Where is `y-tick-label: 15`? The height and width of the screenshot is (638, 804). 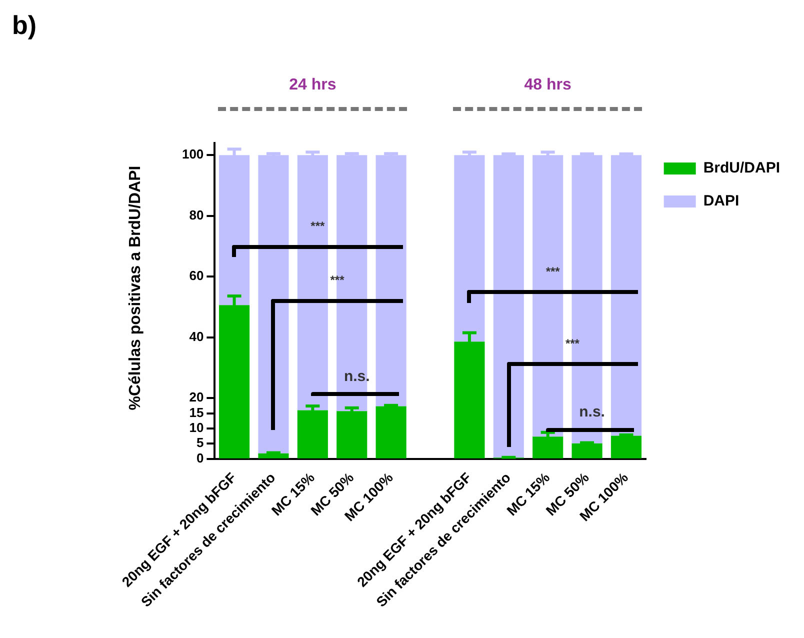
y-tick-label: 15 is located at coordinates (196, 412).